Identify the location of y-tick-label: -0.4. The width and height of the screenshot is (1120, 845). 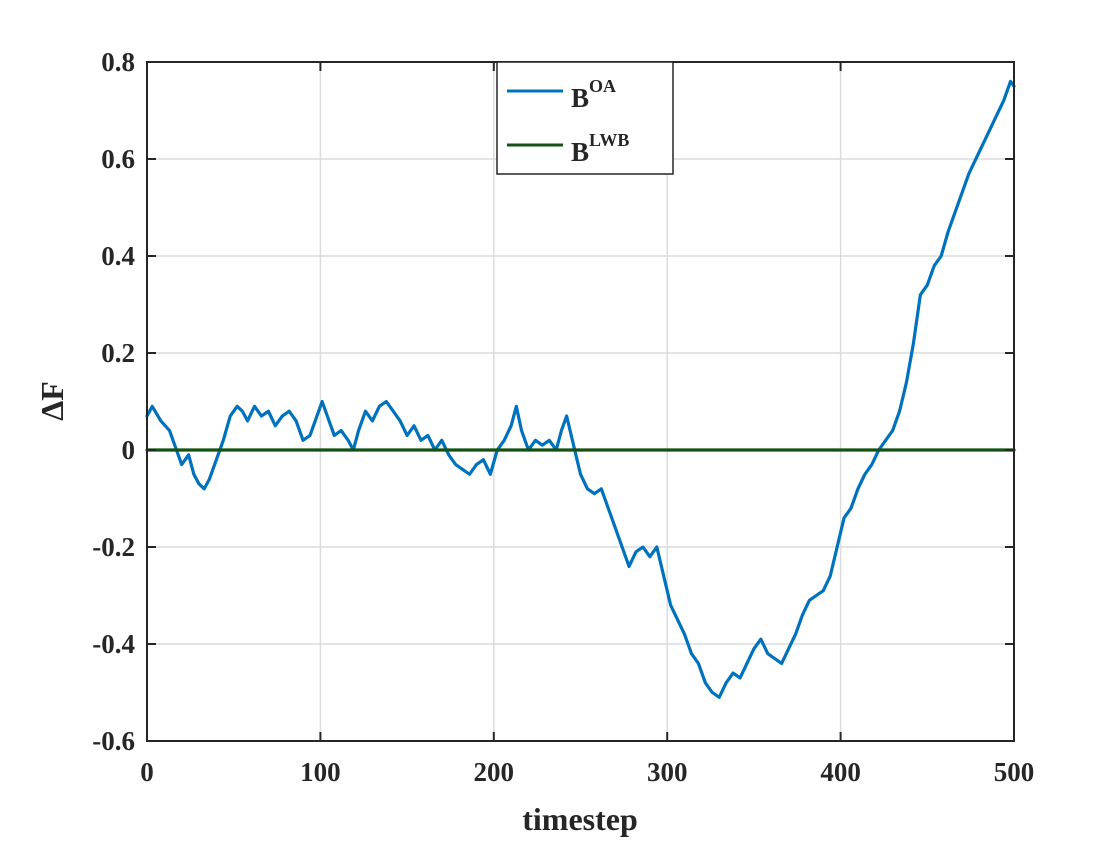
(113, 644).